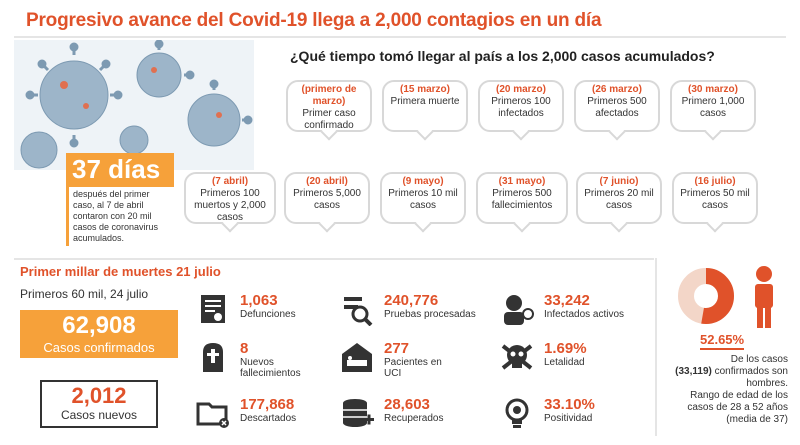 This screenshot has width=800, height=445. What do you see at coordinates (357, 357) in the screenshot?
I see `hospital-bed-icon` at bounding box center [357, 357].